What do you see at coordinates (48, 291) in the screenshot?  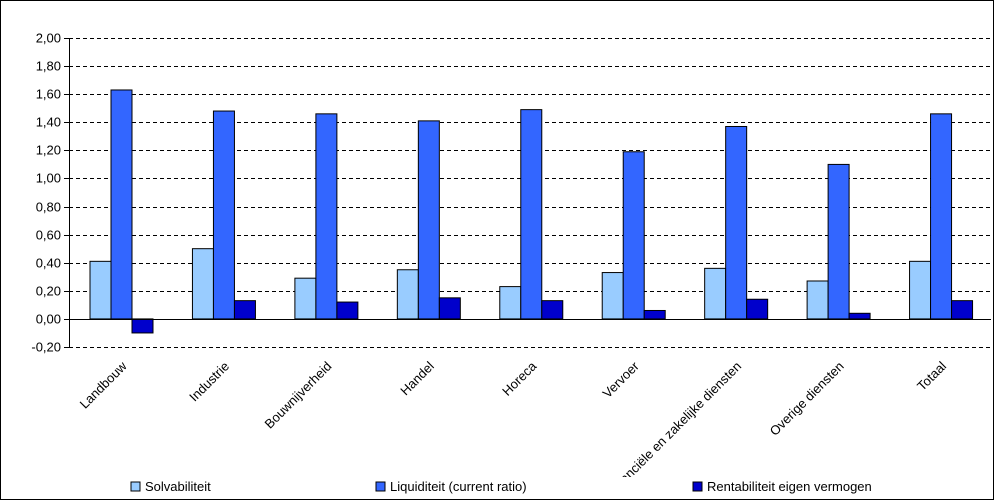 I see `y-tick-label: 0,20` at bounding box center [48, 291].